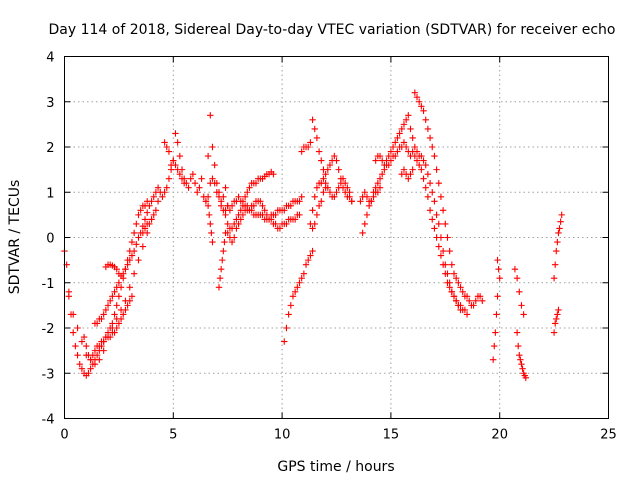 The height and width of the screenshot is (480, 640). What do you see at coordinates (151, 213) in the screenshot?
I see `series-arc-f` at bounding box center [151, 213].